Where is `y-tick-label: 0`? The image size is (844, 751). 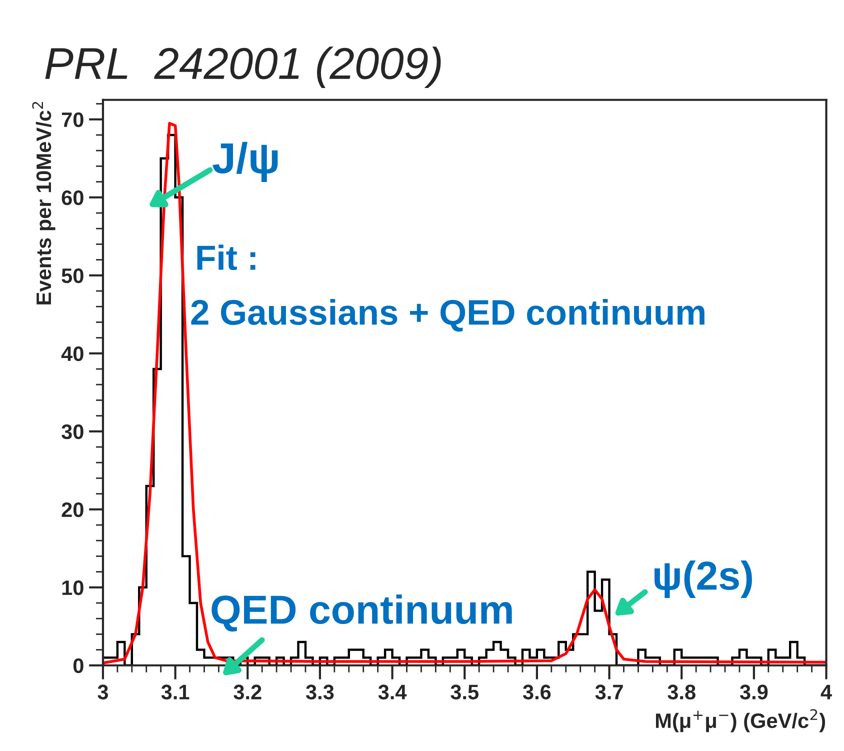
y-tick-label: 0 is located at coordinates (78, 666).